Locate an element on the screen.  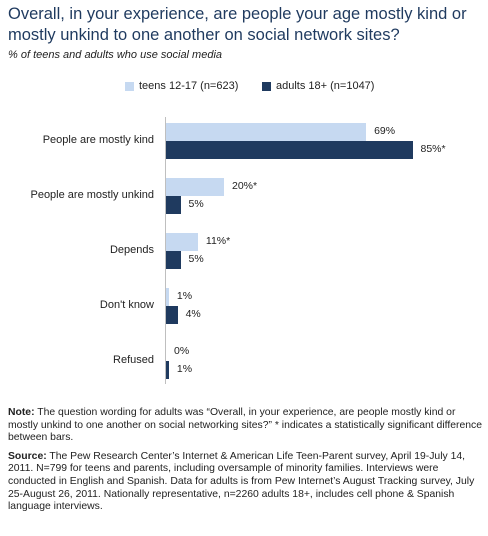
legend-swatch-adults is located at coordinates (266, 86).